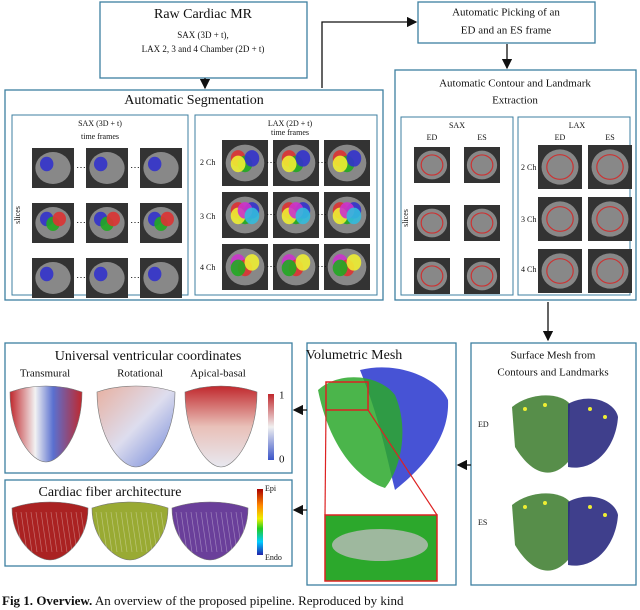  What do you see at coordinates (515, 84) in the screenshot?
I see `contour-title: Automatic Contour and Landmark` at bounding box center [515, 84].